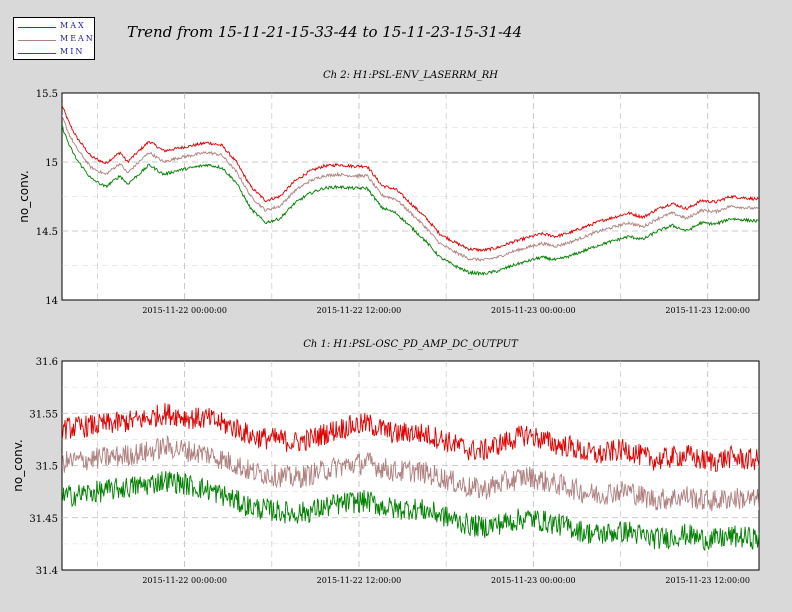  What do you see at coordinates (51, 163) in the screenshot?
I see `y-tick-label: 15` at bounding box center [51, 163].